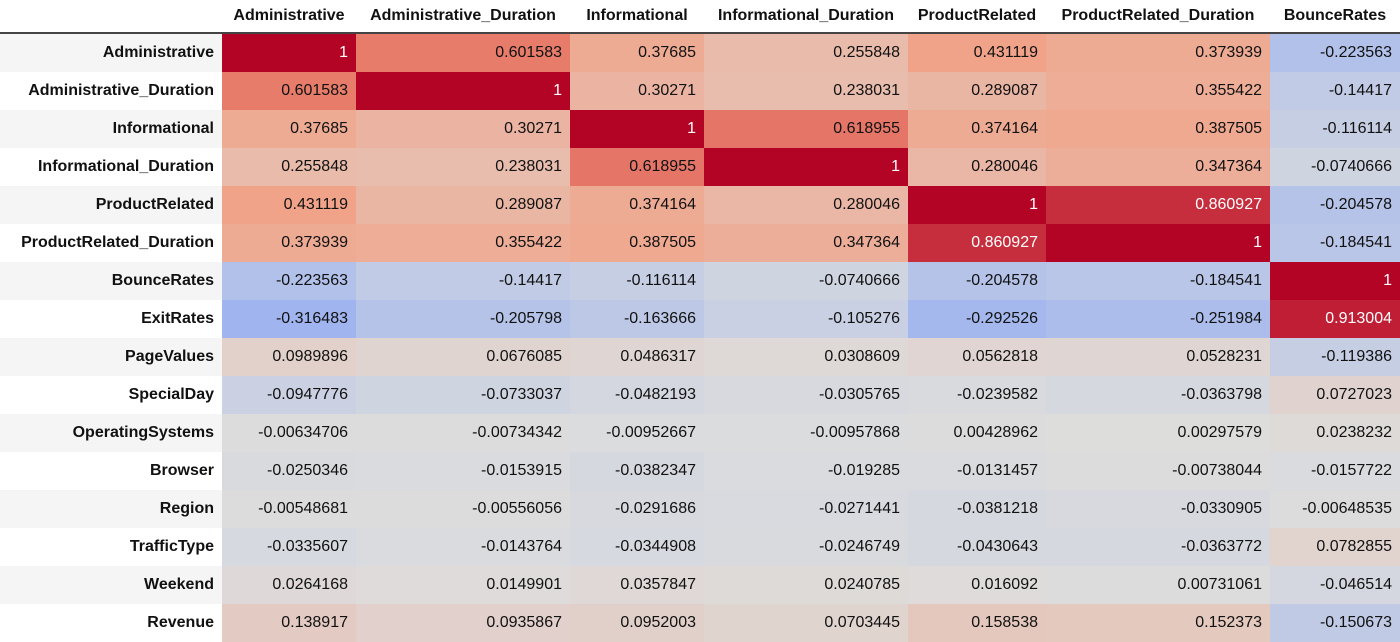 Image resolution: width=1400 pixels, height=642 pixels. Describe the element at coordinates (289, 129) in the screenshot. I see `heatmap-cell: 0.37685` at that location.